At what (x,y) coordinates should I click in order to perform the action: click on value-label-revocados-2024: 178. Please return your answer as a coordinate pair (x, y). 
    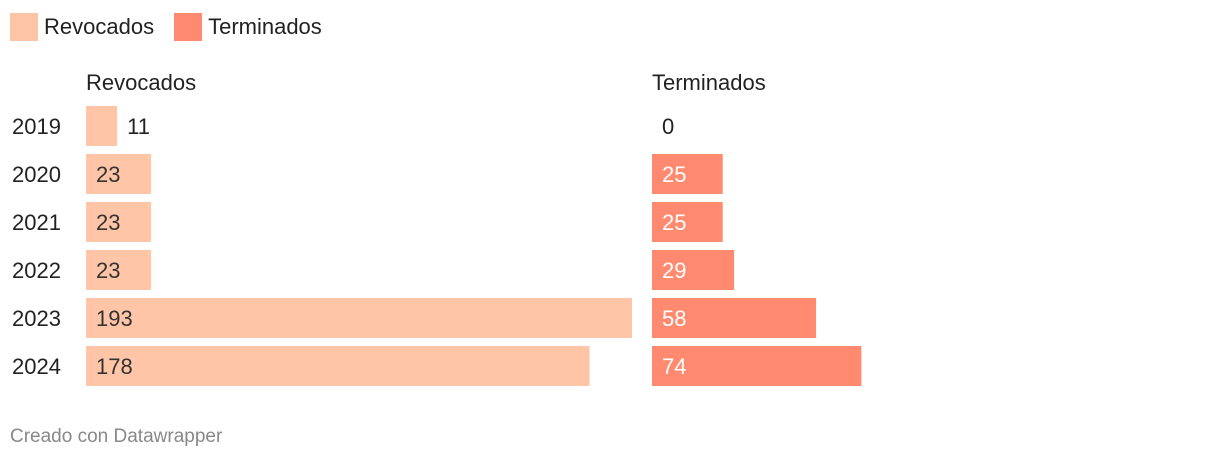
    Looking at the image, I should click on (114, 366).